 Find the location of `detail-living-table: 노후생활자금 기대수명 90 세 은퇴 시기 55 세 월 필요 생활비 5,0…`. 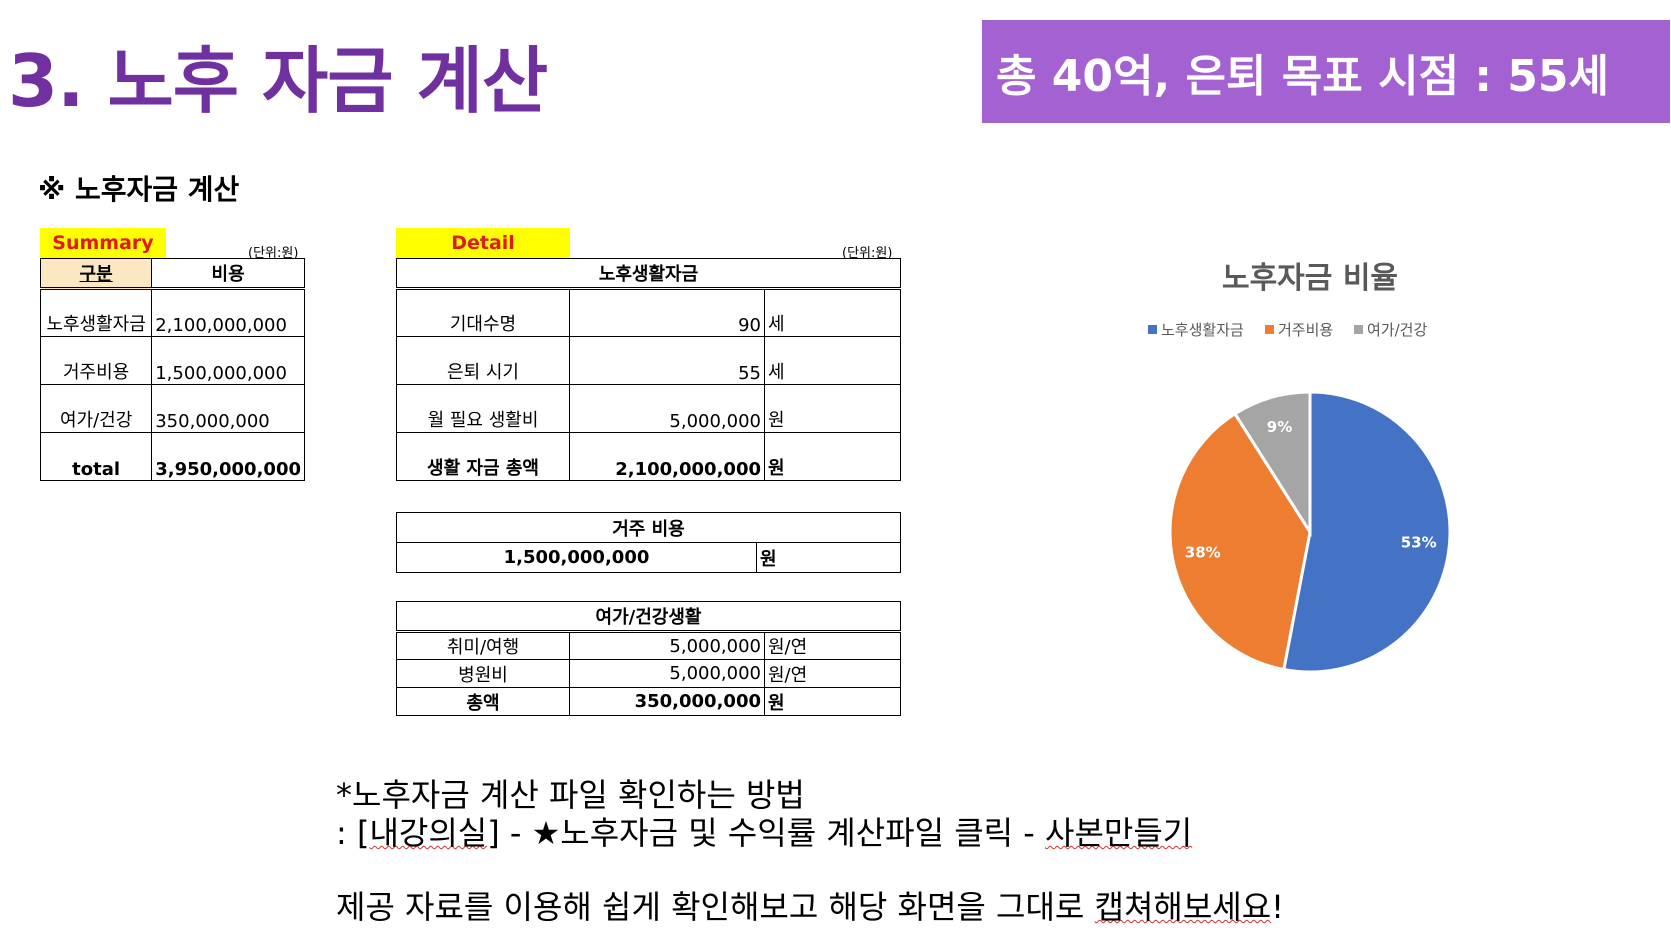

detail-living-table: 노후생활자금 기대수명 90 세 은퇴 시기 55 세 월 필요 생활비 5,0… is located at coordinates (648, 369).